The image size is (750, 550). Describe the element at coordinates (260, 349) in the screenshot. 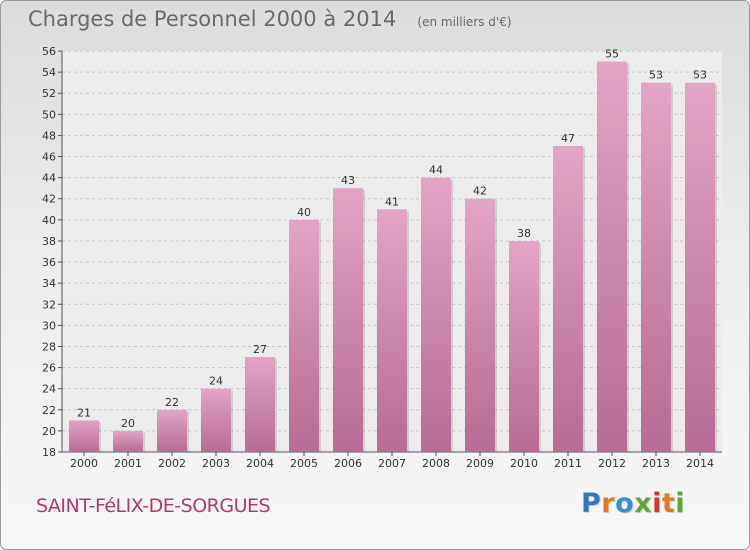

I see `bar-value-label: 27` at that location.